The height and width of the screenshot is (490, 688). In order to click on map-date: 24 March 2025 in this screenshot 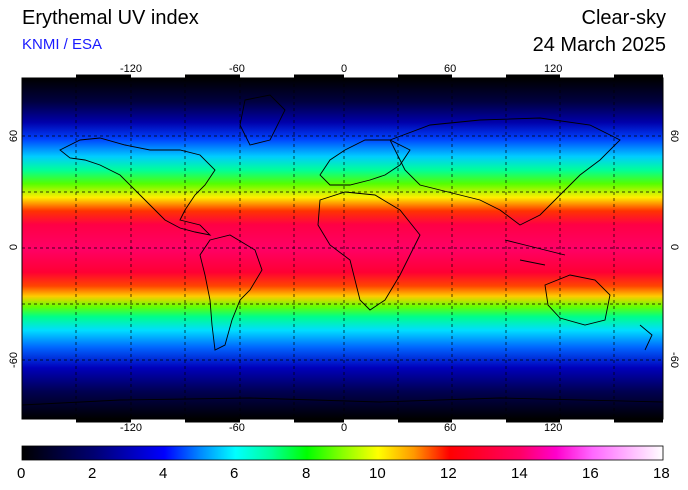, I will do `click(599, 45)`.